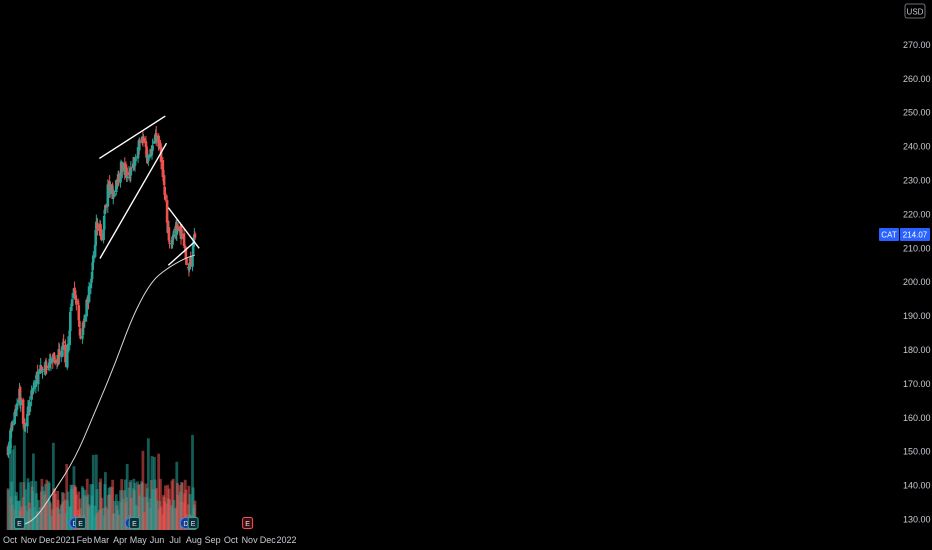 The height and width of the screenshot is (550, 932). I want to click on event-markers: EDEDEDEE, so click(133, 523).